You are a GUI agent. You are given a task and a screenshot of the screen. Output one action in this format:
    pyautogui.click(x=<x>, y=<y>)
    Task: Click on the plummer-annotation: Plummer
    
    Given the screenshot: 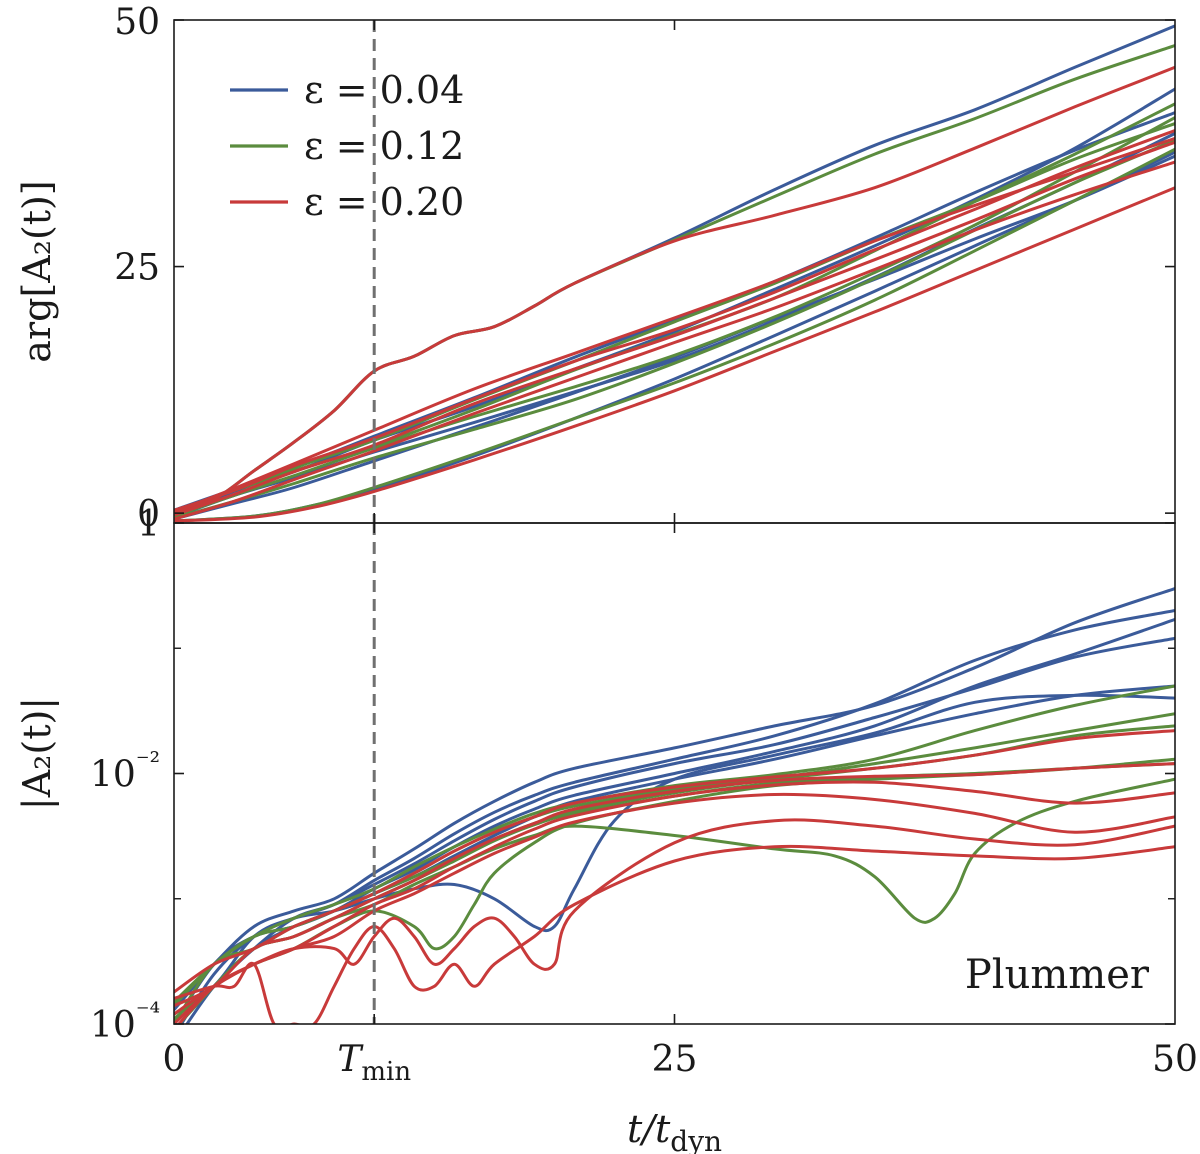 What is the action you would take?
    pyautogui.click(x=1057, y=975)
    